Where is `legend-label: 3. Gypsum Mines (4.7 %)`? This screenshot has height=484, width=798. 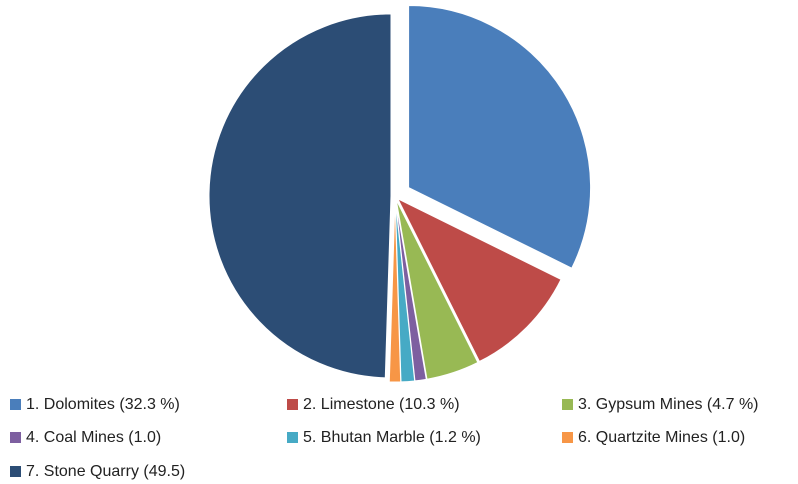 legend-label: 3. Gypsum Mines (4.7 %) is located at coordinates (668, 404).